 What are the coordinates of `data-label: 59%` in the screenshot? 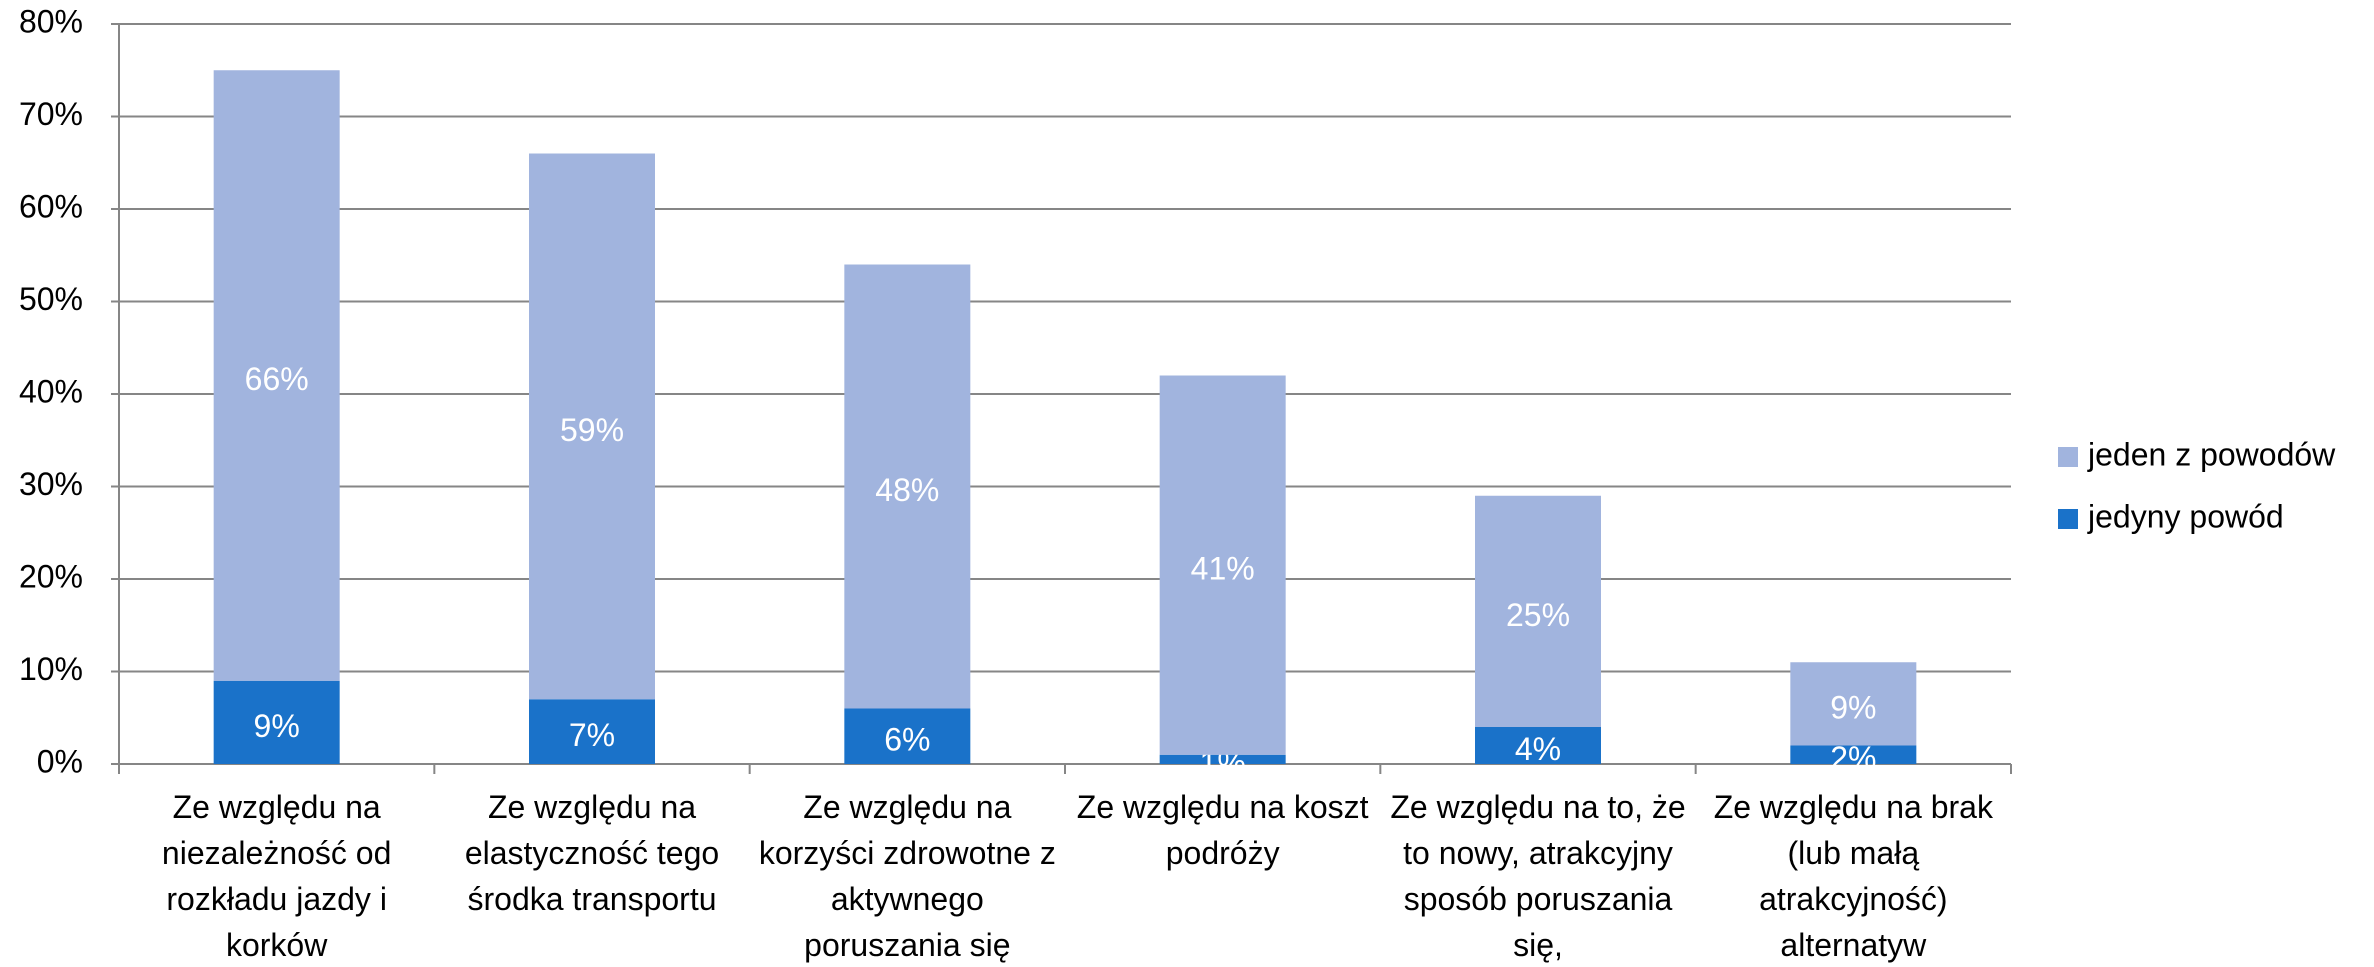 It's located at (592, 430).